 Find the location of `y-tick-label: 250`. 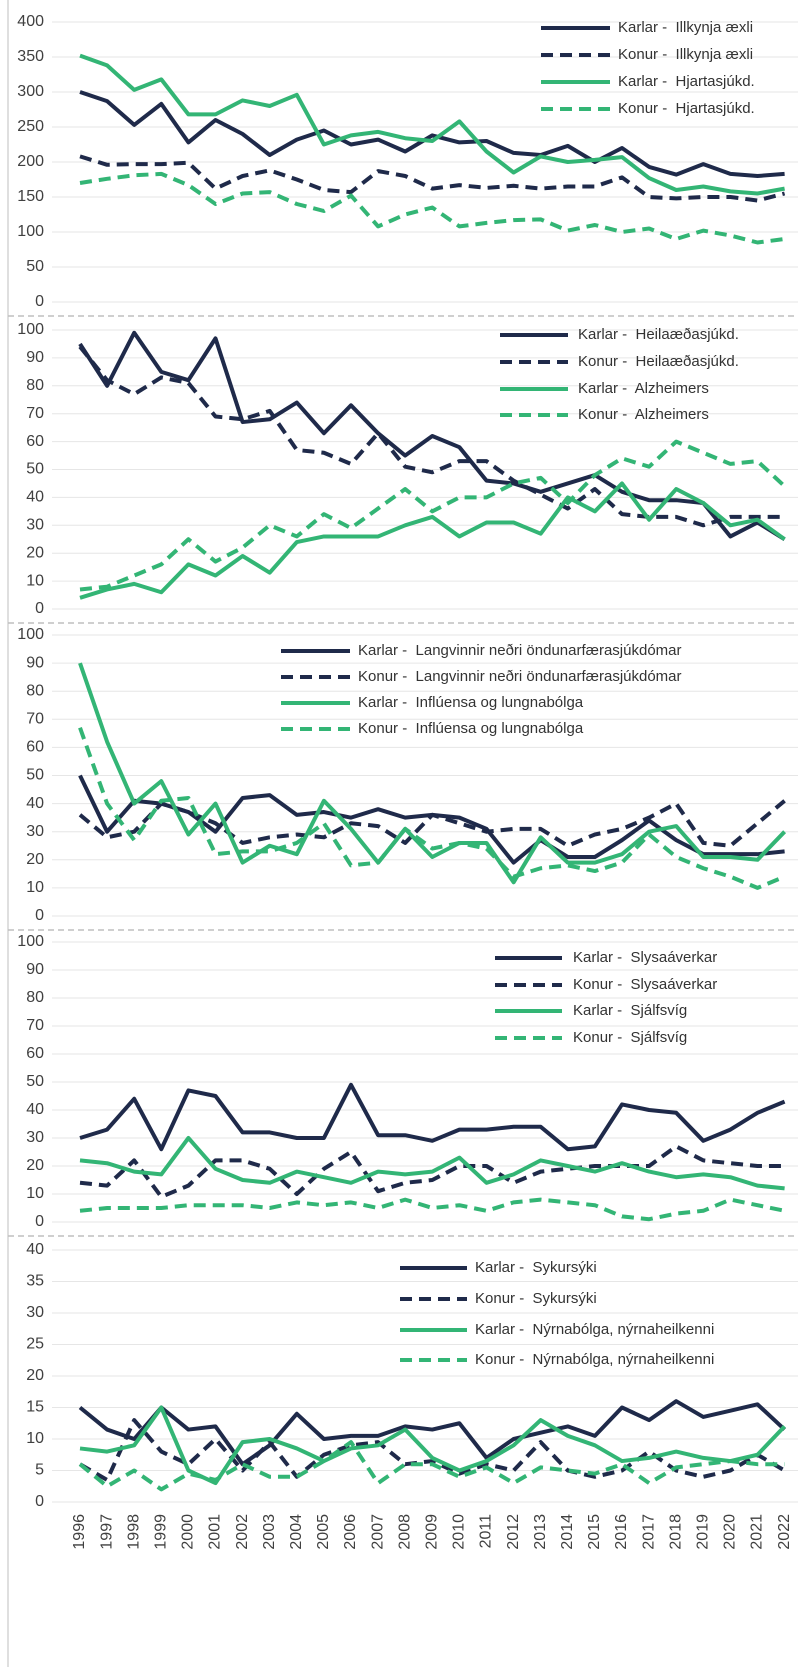

y-tick-label: 250 is located at coordinates (30, 126).